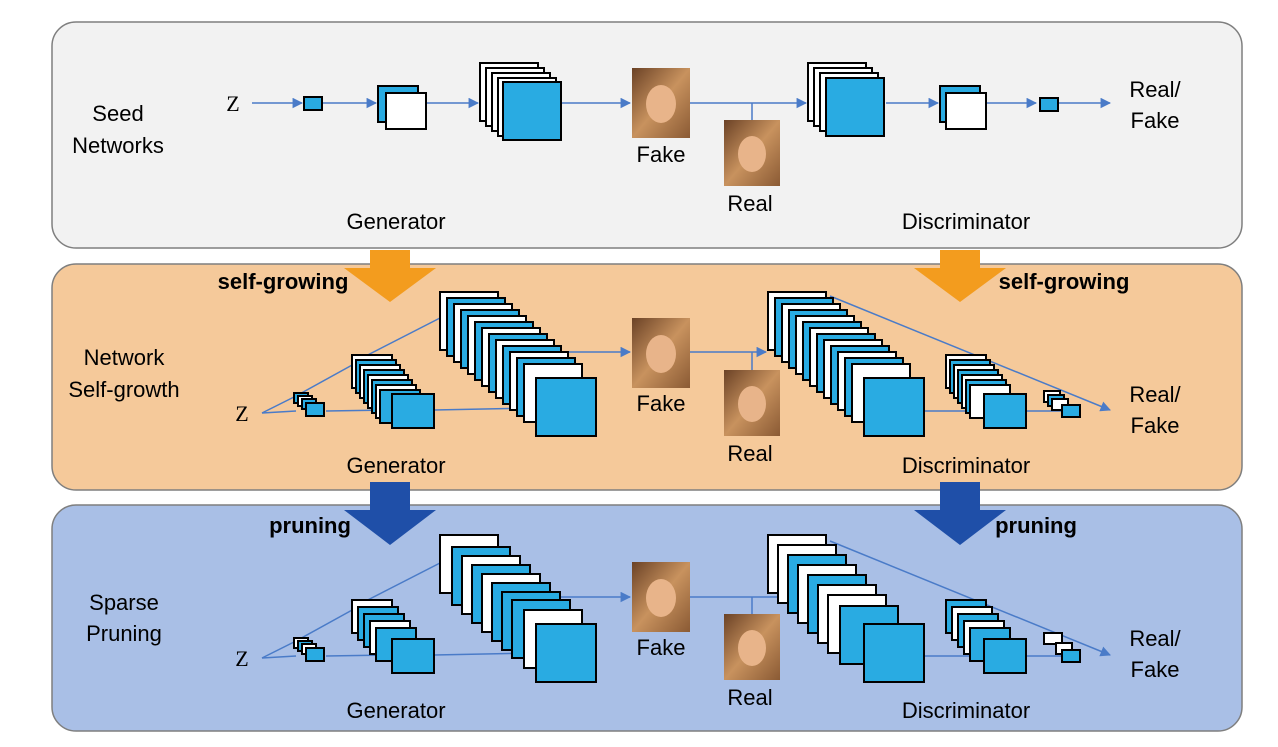 The image size is (1278, 747). Describe the element at coordinates (125, 357) in the screenshot. I see `panel-title-line1: Network` at that location.